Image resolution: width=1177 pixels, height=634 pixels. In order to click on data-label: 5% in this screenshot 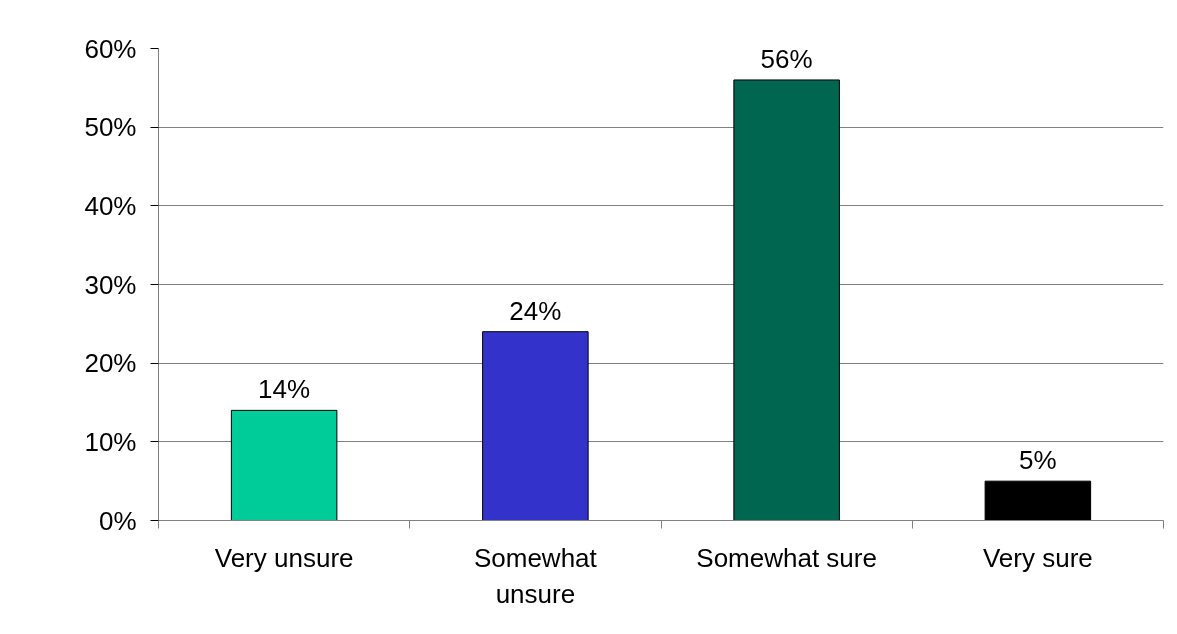, I will do `click(1038, 460)`.